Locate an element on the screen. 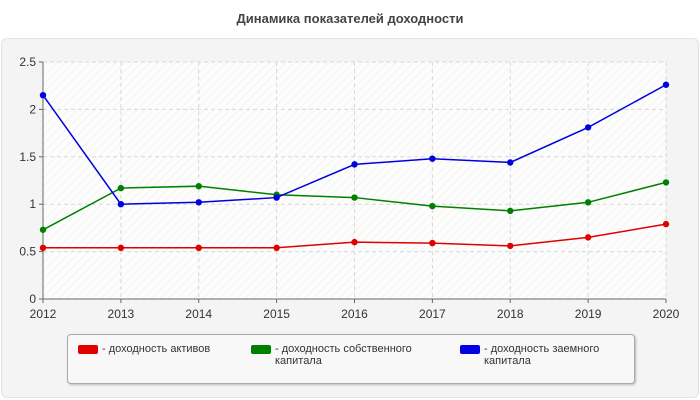 The height and width of the screenshot is (400, 700). x-tick-label: 2015 is located at coordinates (276, 314).